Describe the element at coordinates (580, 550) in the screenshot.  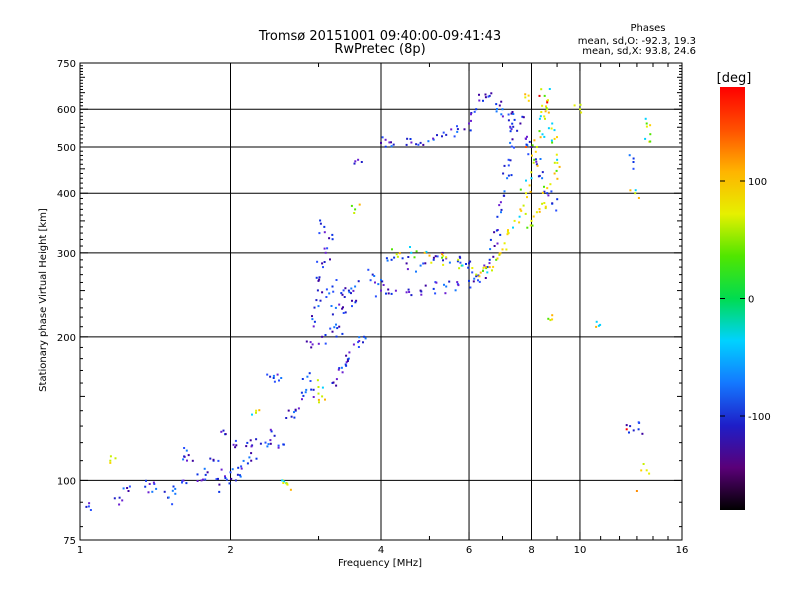
I see `x-tick-label: 10` at that location.